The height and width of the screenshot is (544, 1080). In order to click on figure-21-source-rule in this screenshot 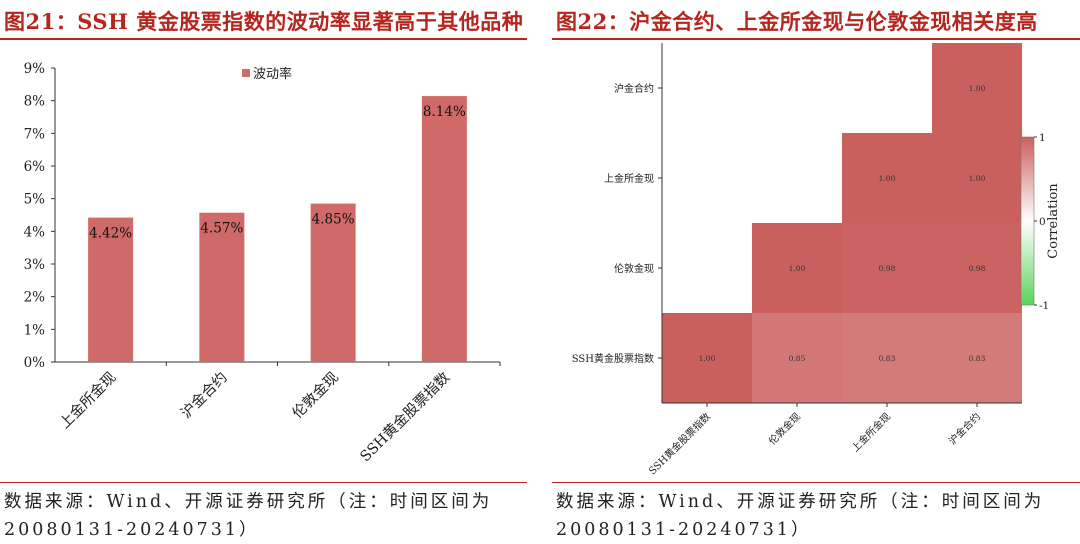, I will do `click(263, 482)`.